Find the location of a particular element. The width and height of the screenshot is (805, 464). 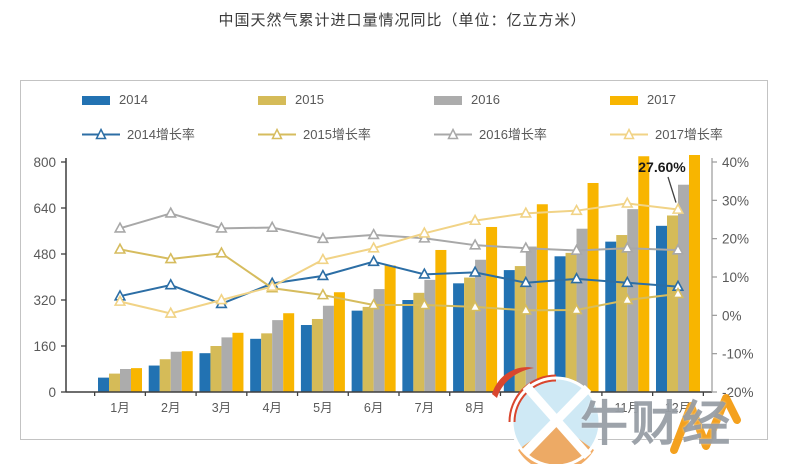

left-axis-label-800: 800 is located at coordinates (44, 162).